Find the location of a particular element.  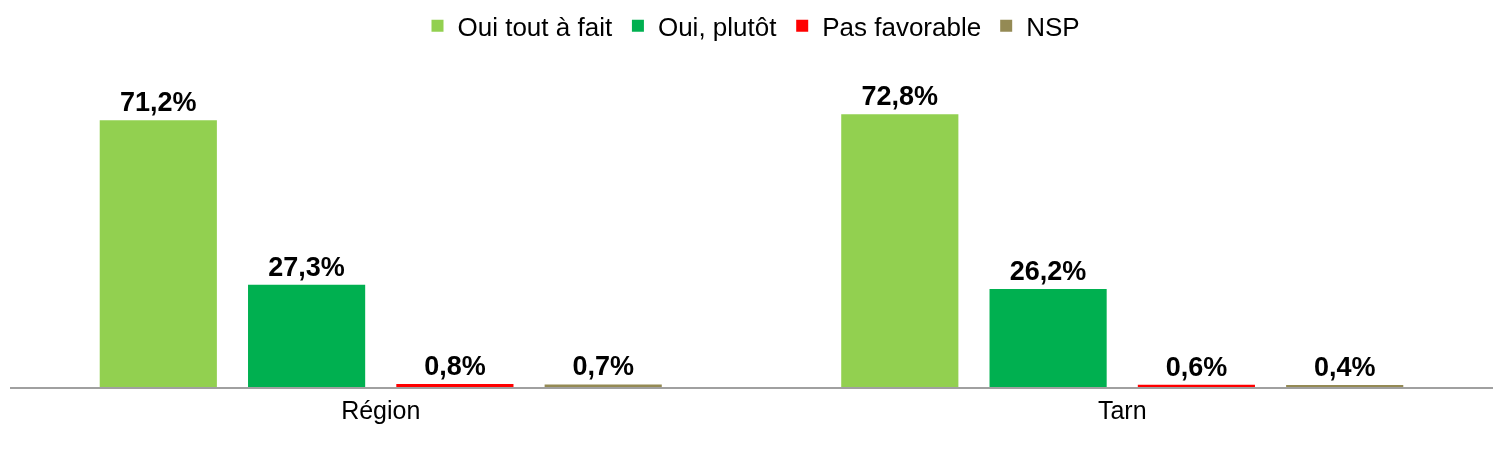

legend-label: Oui, plutôt is located at coordinates (717, 26).